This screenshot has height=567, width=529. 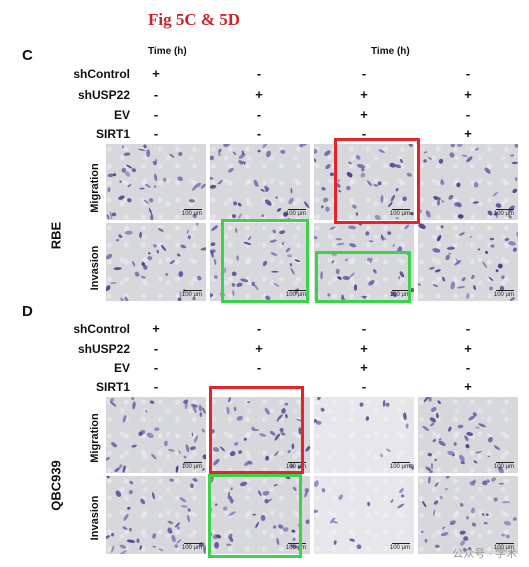 I want to click on panel-c-row-label-shusp22: shUSP22, so click(x=103, y=95).